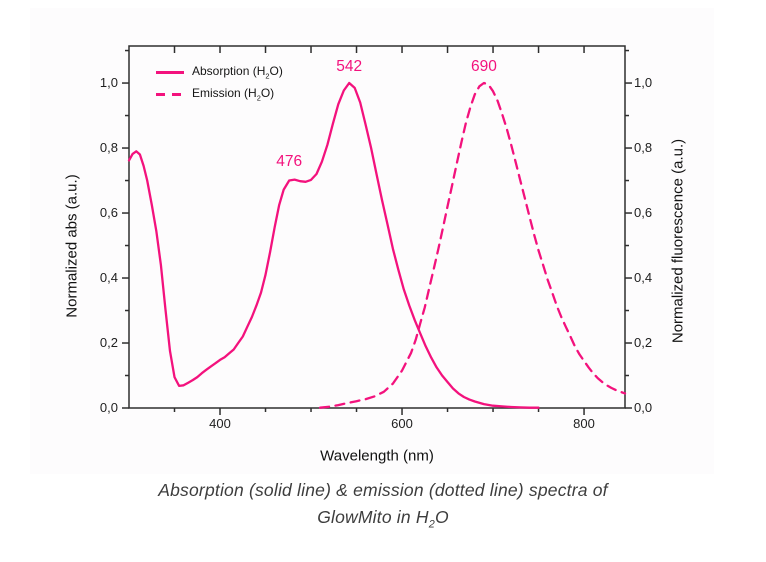  Describe the element at coordinates (643, 342) in the screenshot. I see `y-tick-label-right: 0,2` at that location.